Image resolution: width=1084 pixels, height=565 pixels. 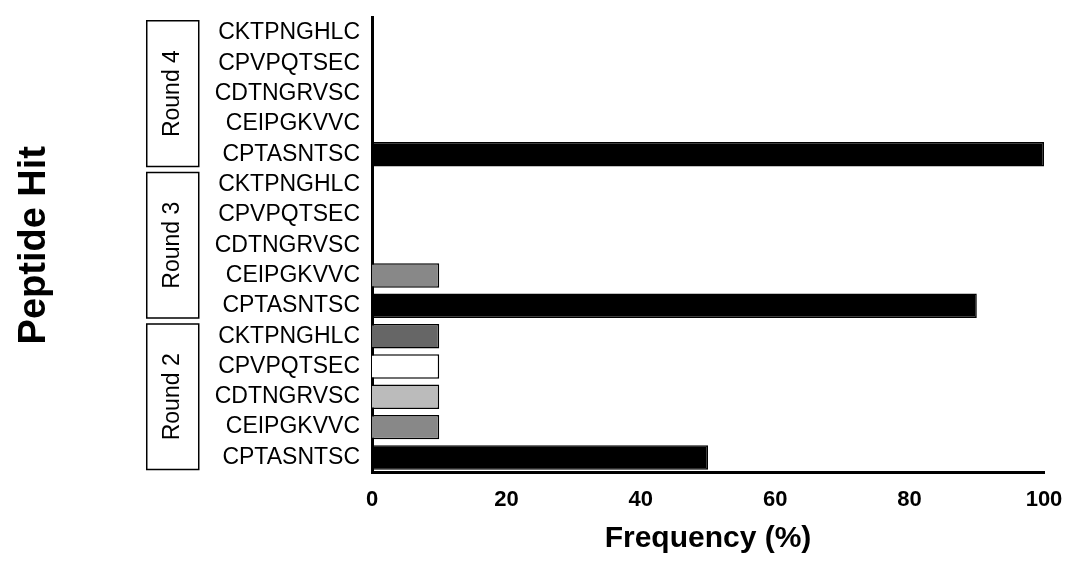 I want to click on x-tick-label: 80, so click(x=909, y=498).